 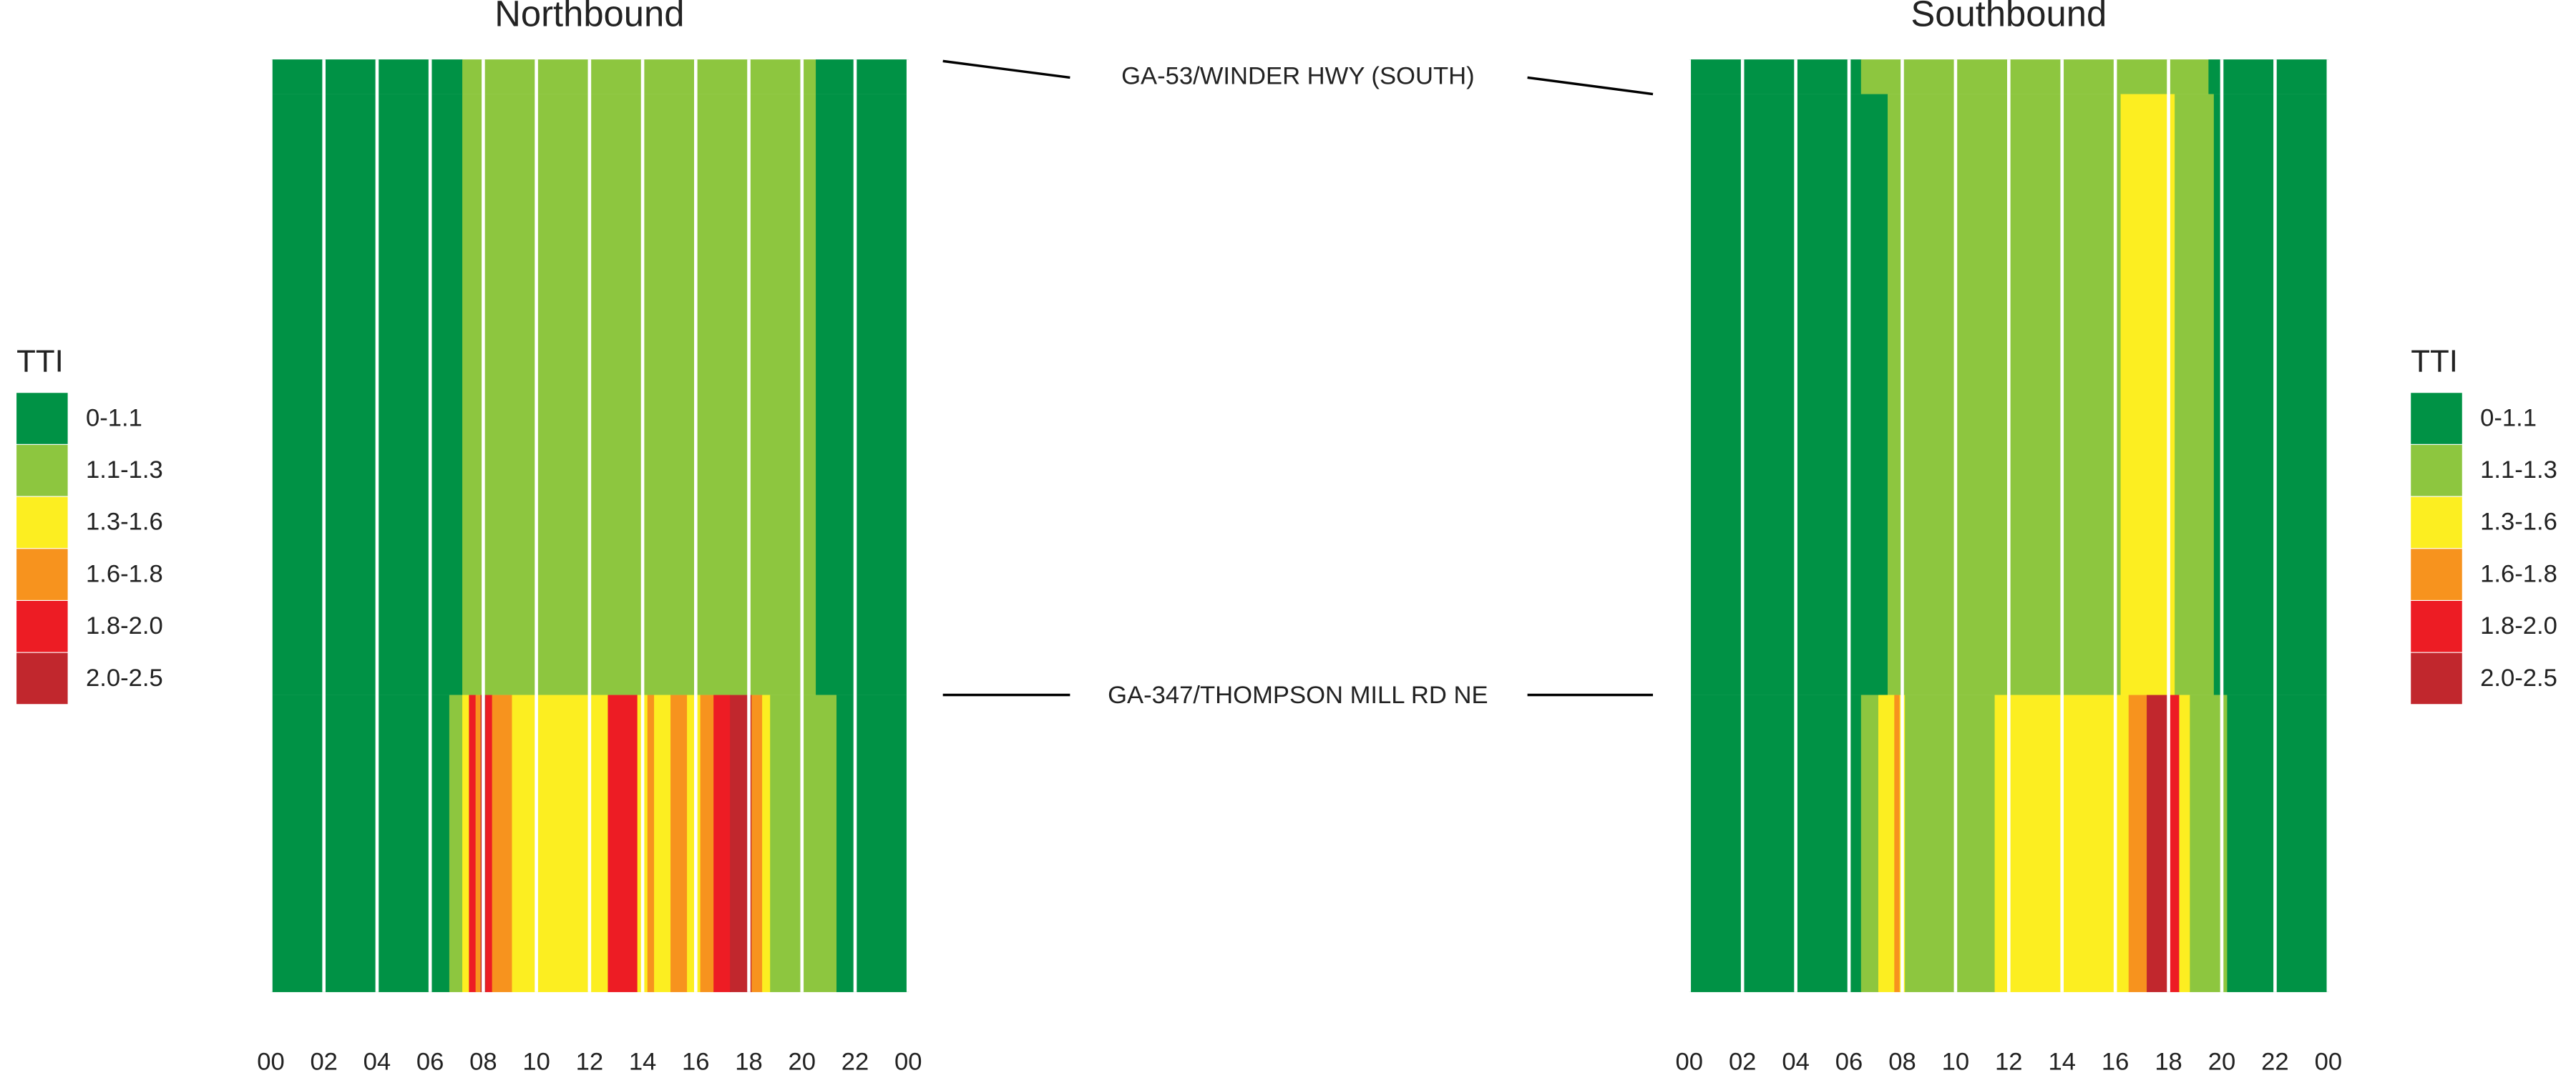 What do you see at coordinates (1298, 695) in the screenshot?
I see `annotation: GA-347/THOMPSON MILL RD NE` at bounding box center [1298, 695].